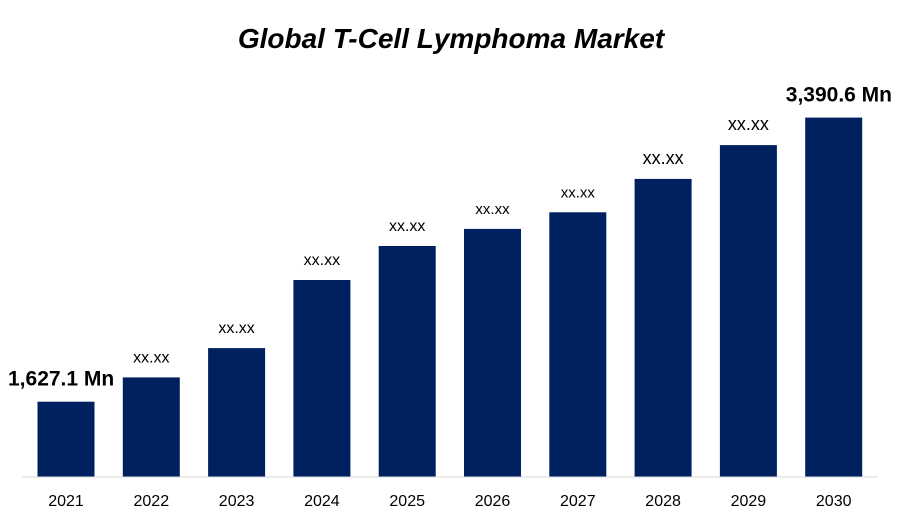 The image size is (900, 525). What do you see at coordinates (152, 501) in the screenshot?
I see `x-tick-label: 2022` at bounding box center [152, 501].